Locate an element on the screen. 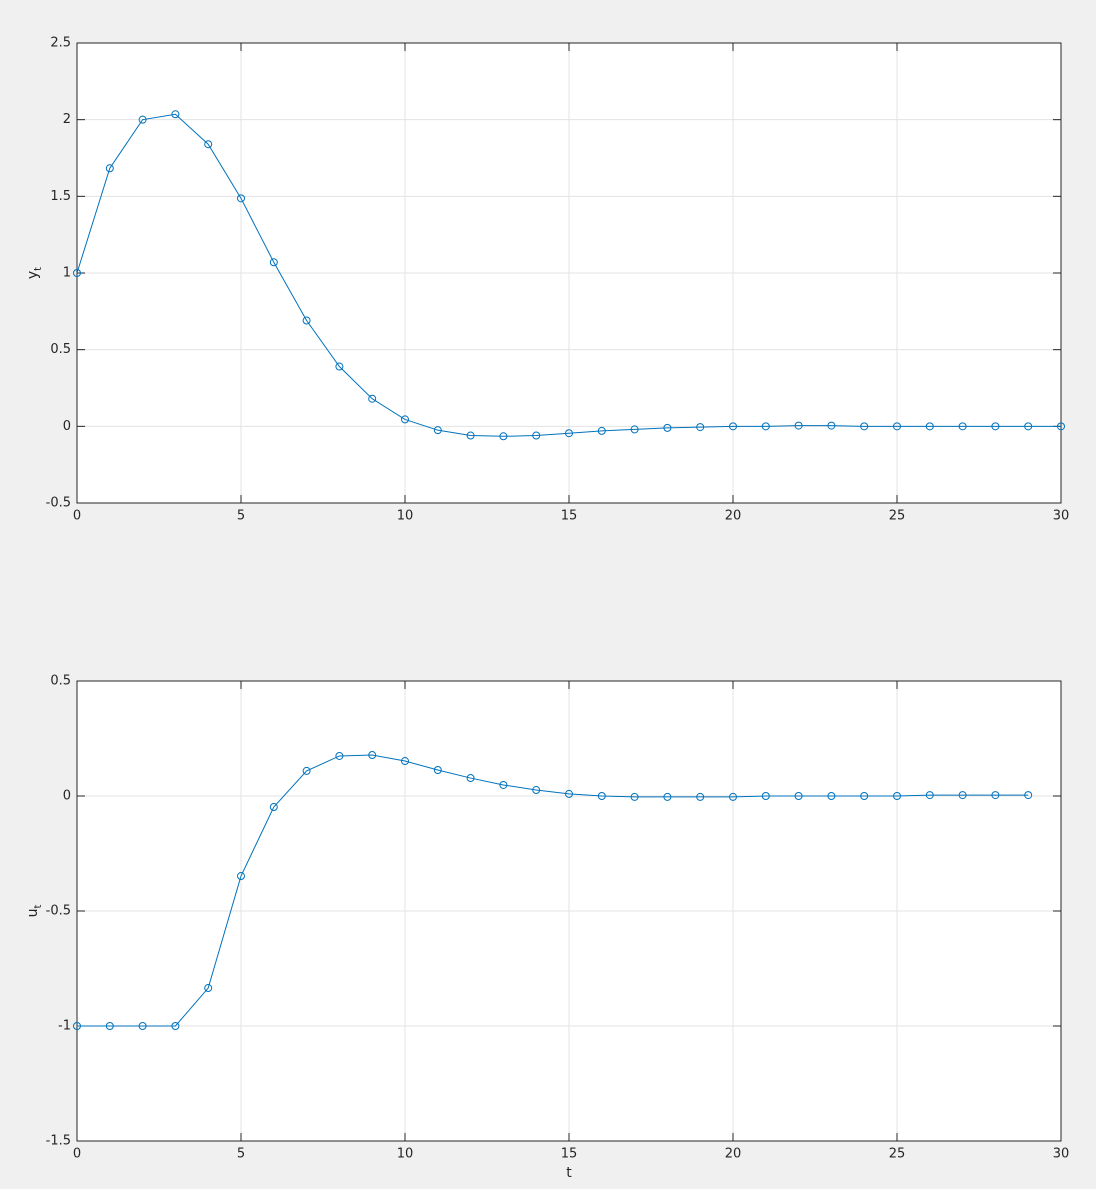 The image size is (1096, 1189). y-axis-label: yt is located at coordinates (34, 273).